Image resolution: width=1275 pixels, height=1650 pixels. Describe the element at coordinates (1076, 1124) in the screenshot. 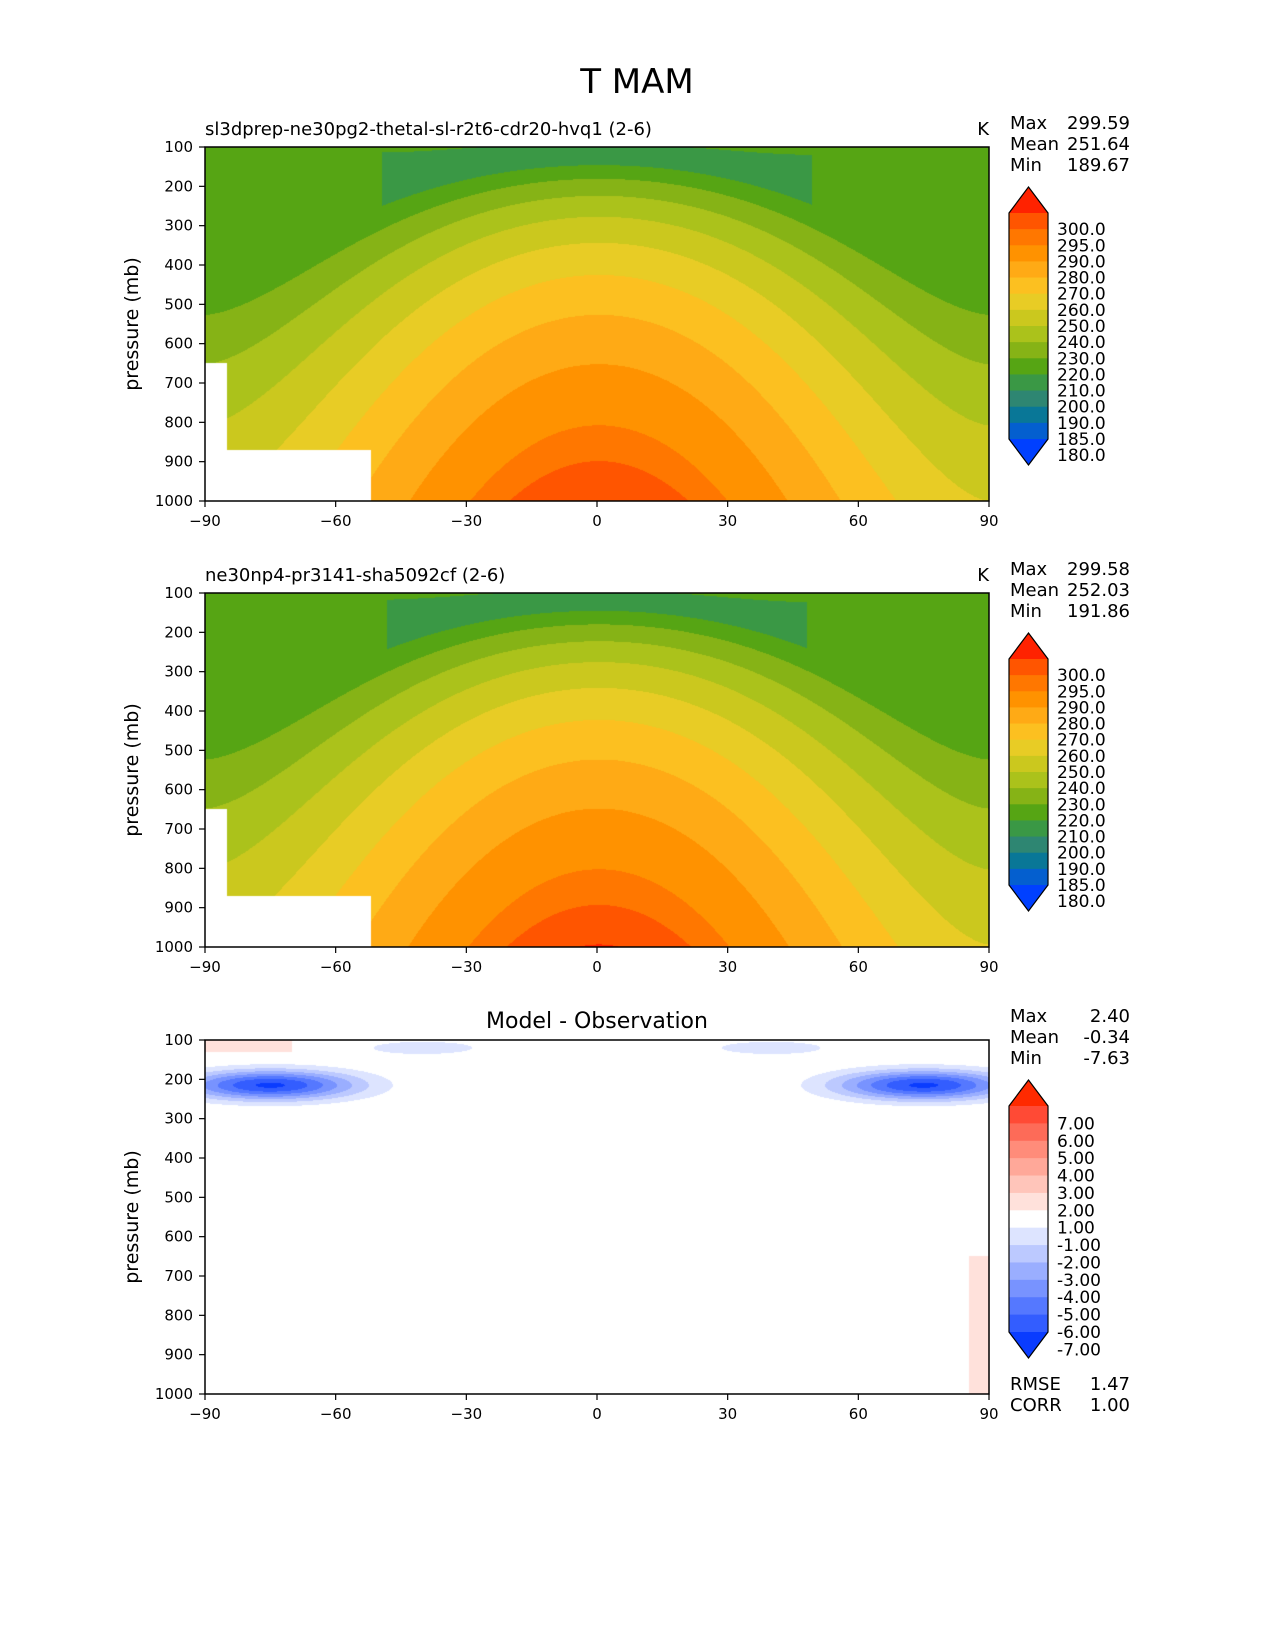

I see `colorbar-label: 7.00` at that location.